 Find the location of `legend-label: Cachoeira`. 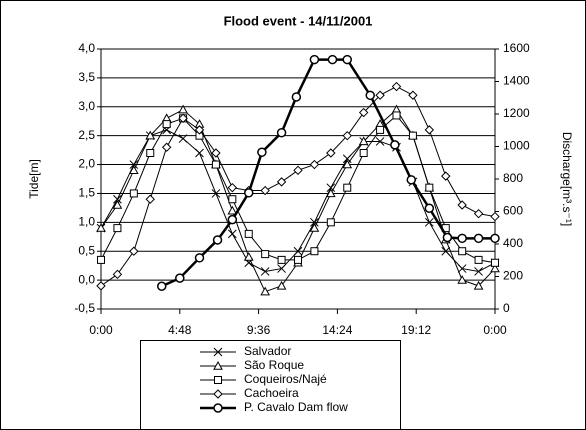

legend-label: Cachoeira is located at coordinates (271, 393).